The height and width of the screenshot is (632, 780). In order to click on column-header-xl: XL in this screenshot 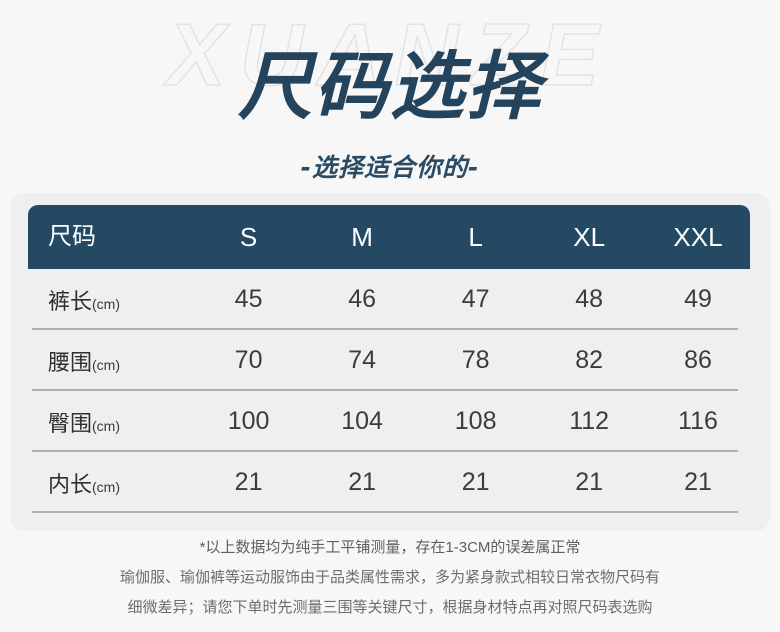, I will do `click(589, 237)`.